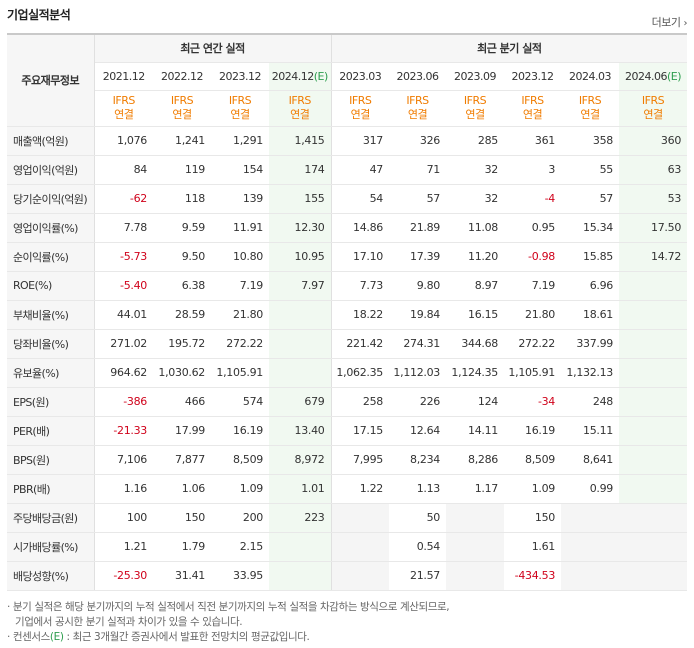  I want to click on table-cell: 17.10, so click(360, 257).